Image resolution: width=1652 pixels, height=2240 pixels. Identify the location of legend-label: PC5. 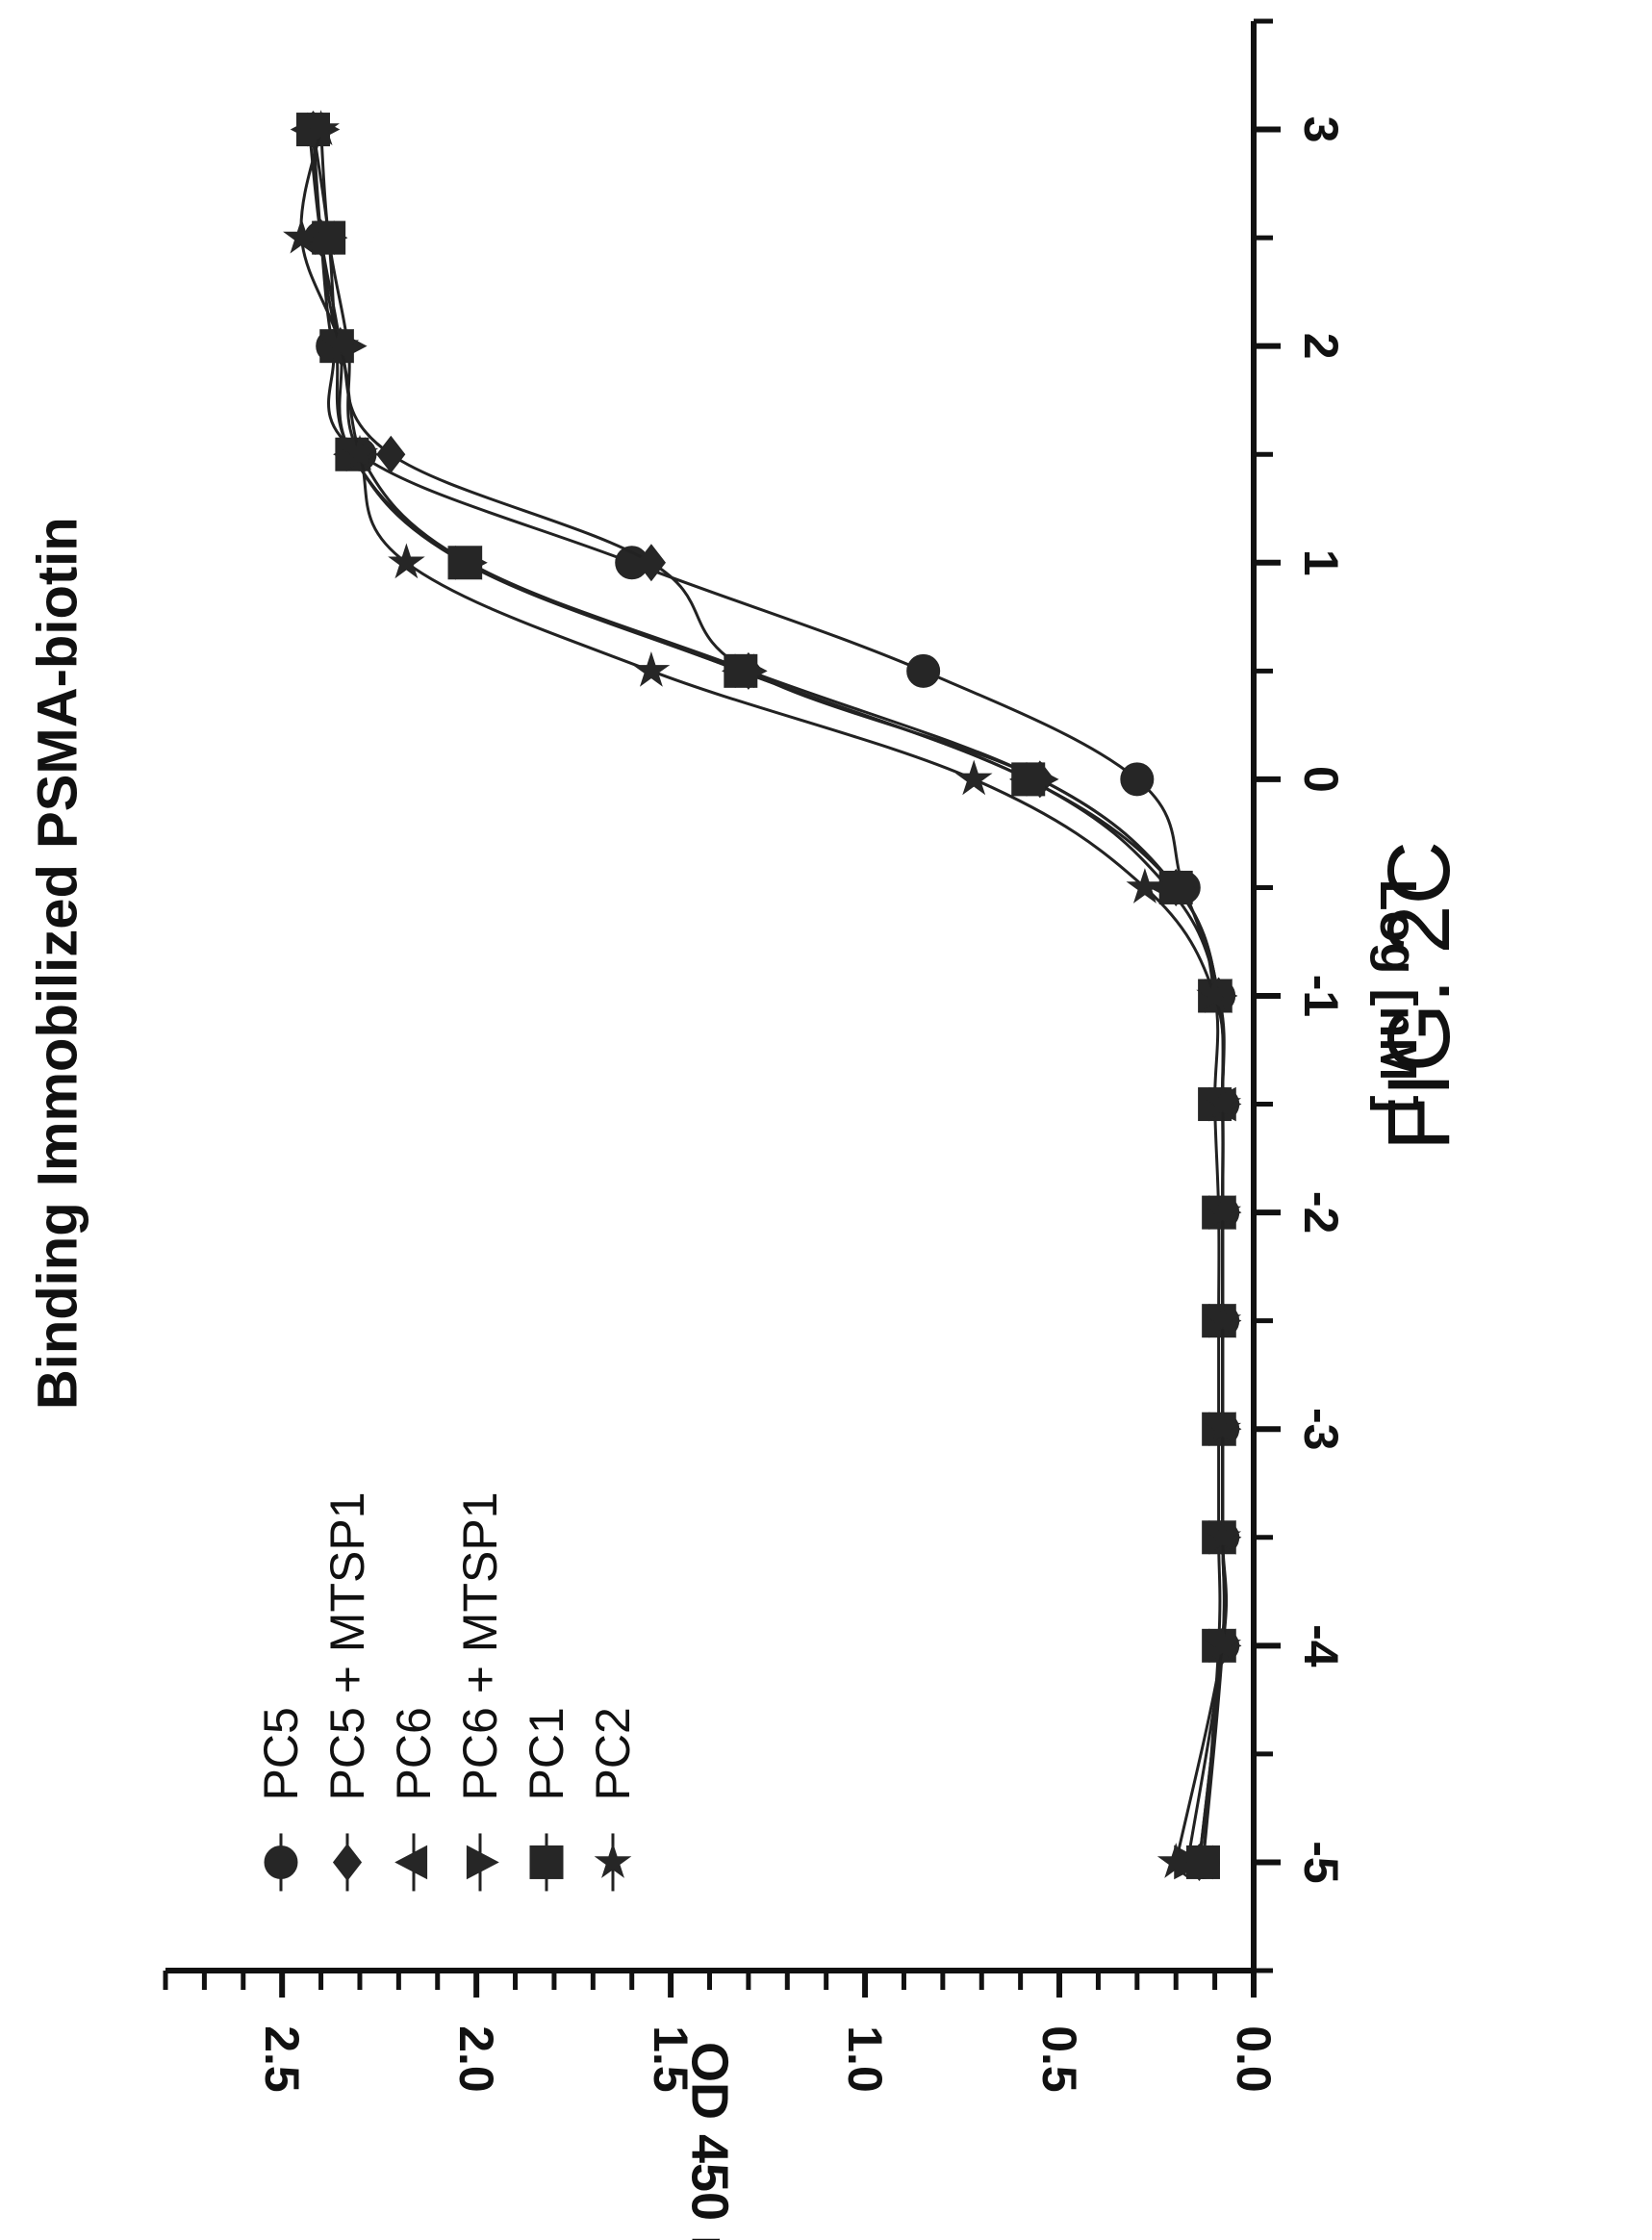
(281, 1753).